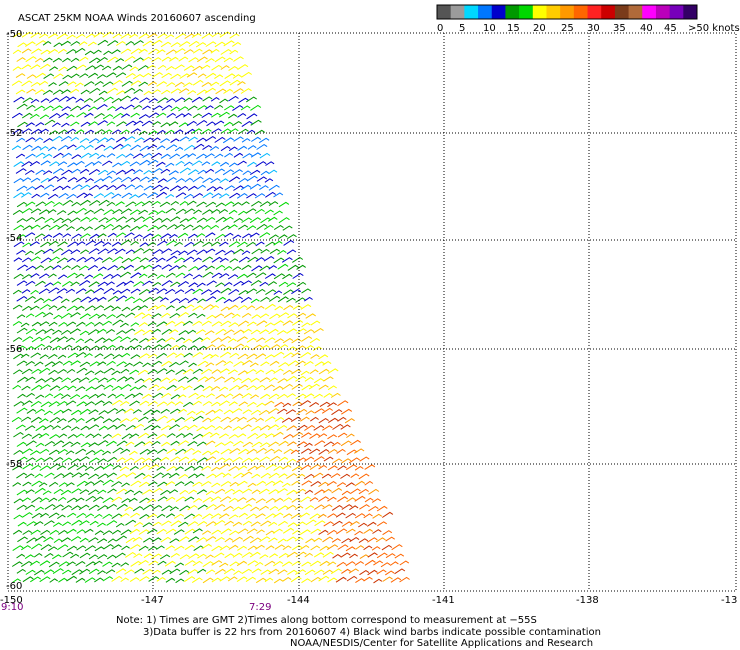 This screenshot has width=740, height=650. What do you see at coordinates (260, 607) in the screenshot?
I see `time-label-middle: 7:29` at bounding box center [260, 607].